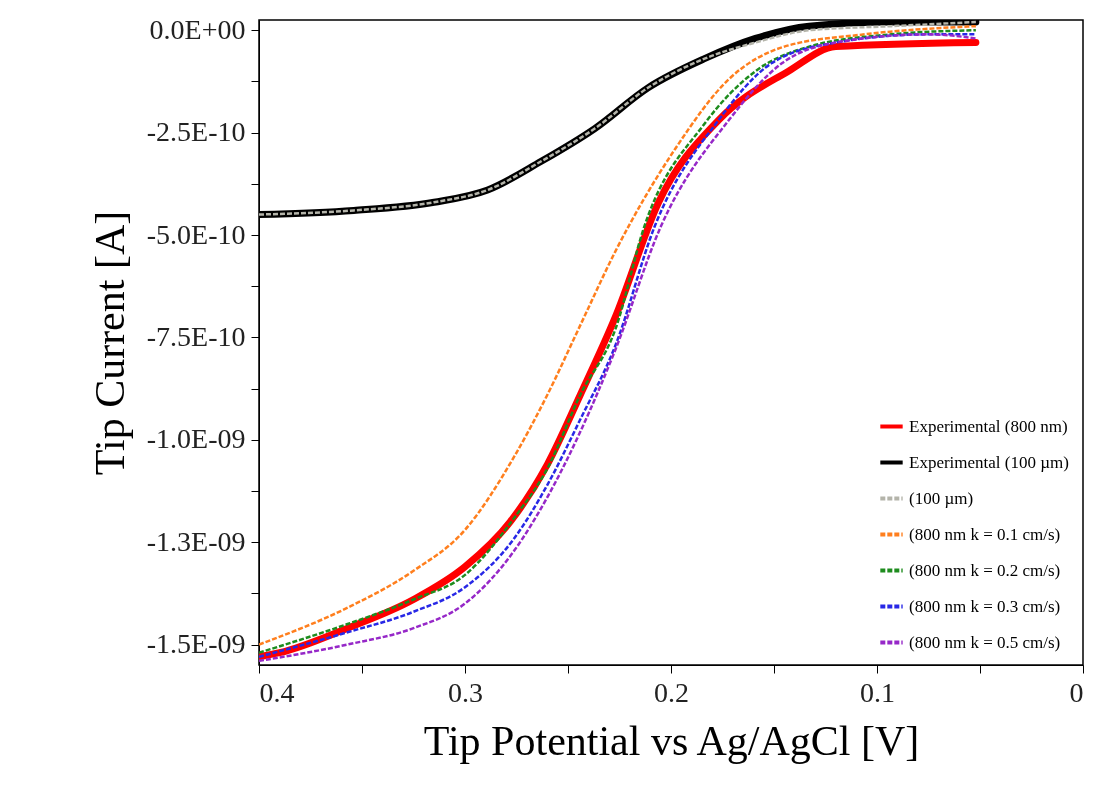 This screenshot has width=1098, height=803. Describe the element at coordinates (877, 692) in the screenshot. I see `x-tick-label: 0.1` at that location.